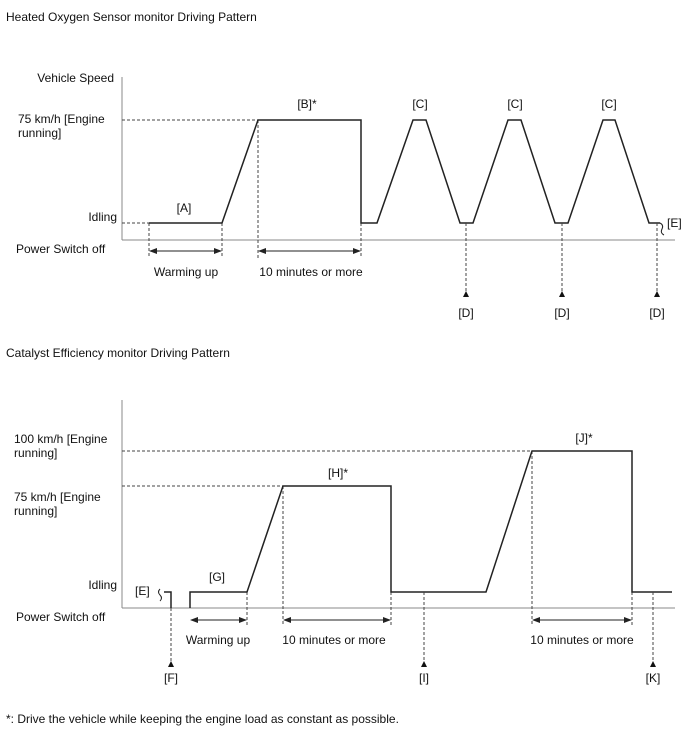 Image resolution: width=688 pixels, height=755 pixels. Describe the element at coordinates (35, 453) in the screenshot. I see `level-100-label-2: running]` at that location.